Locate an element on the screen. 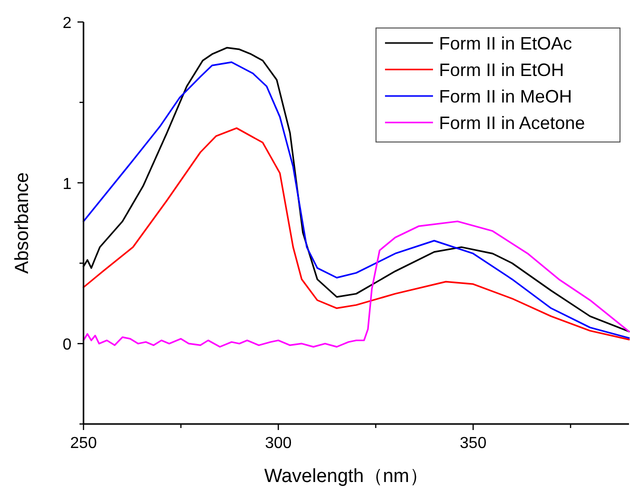  x-tick-label: 350 is located at coordinates (473, 443).